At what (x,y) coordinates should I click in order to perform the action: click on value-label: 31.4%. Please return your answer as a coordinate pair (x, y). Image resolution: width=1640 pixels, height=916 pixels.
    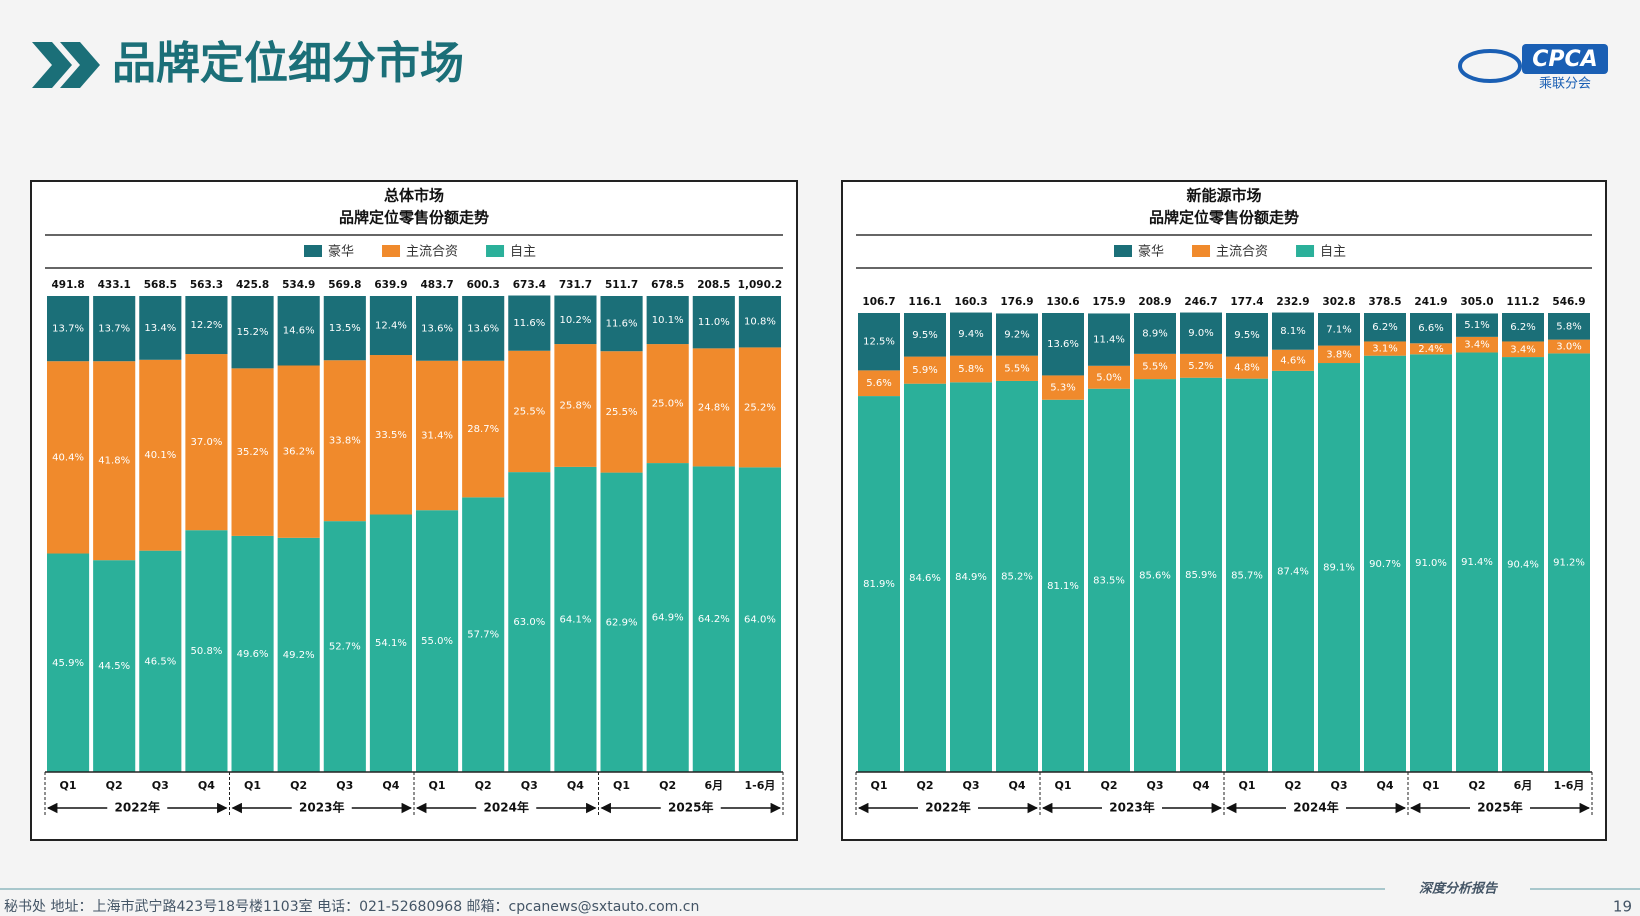
    Looking at the image, I should click on (437, 435).